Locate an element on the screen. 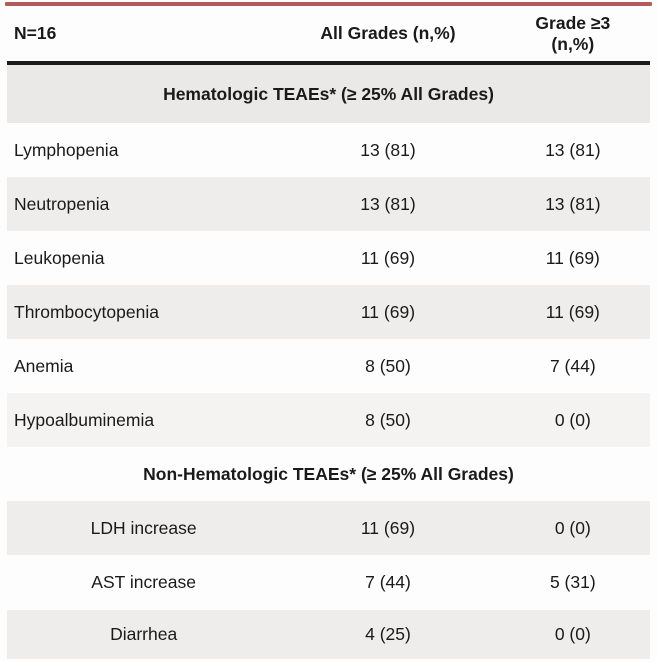  n-total-label: N=16 is located at coordinates (35, 33).